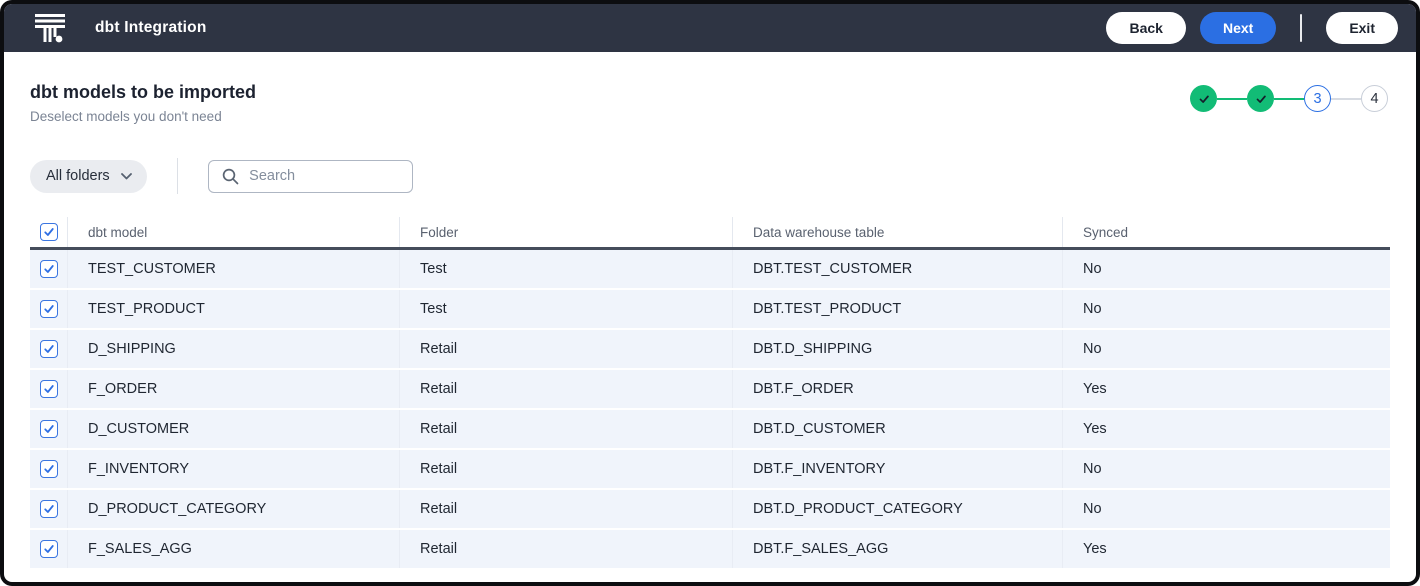 The height and width of the screenshot is (586, 1420). What do you see at coordinates (1146, 28) in the screenshot?
I see `back-button: Back` at bounding box center [1146, 28].